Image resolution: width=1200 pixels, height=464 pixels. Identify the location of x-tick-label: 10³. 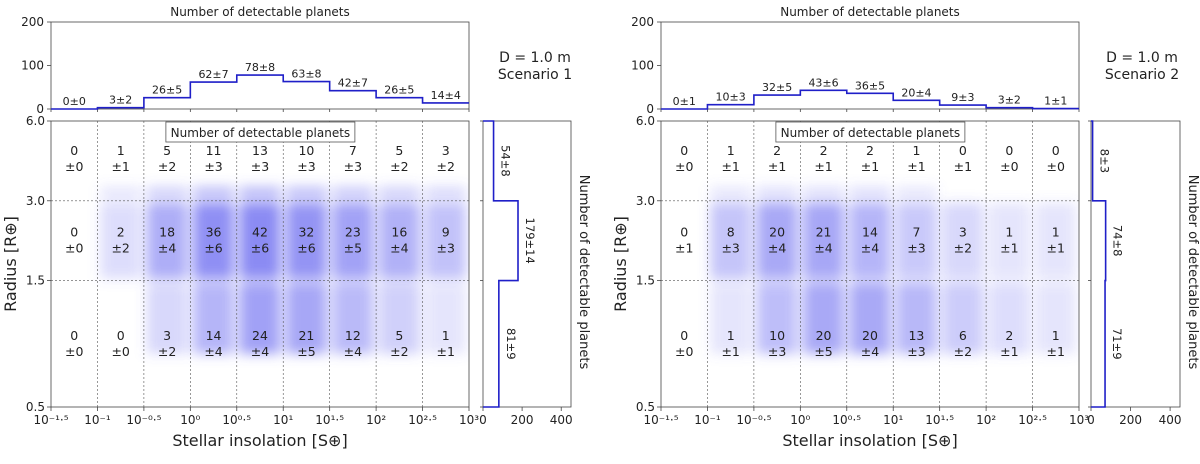
(1079, 420).